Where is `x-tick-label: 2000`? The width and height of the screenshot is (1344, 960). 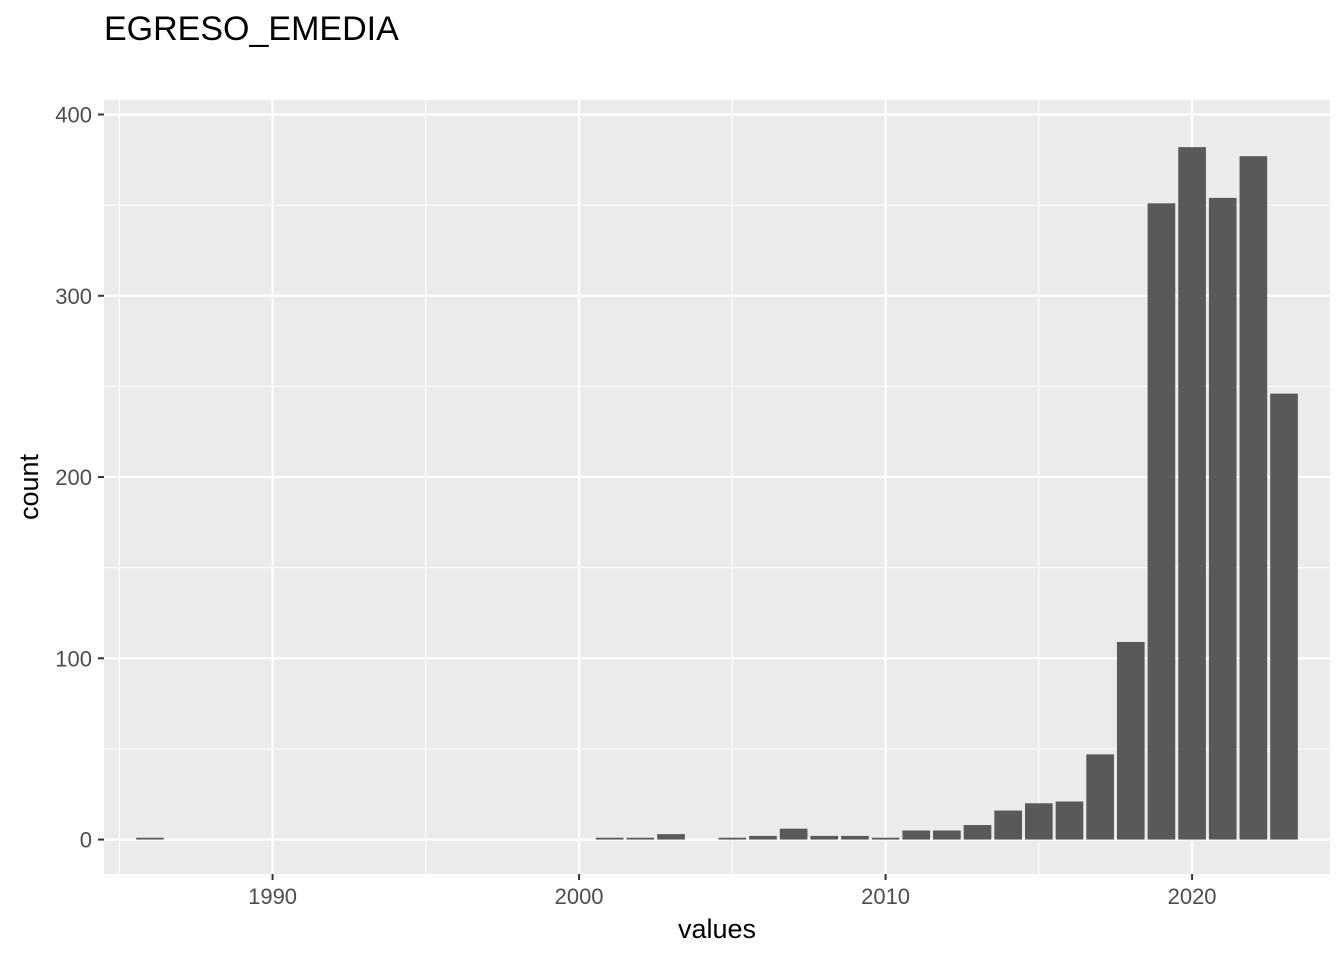
x-tick-label: 2000 is located at coordinates (579, 896).